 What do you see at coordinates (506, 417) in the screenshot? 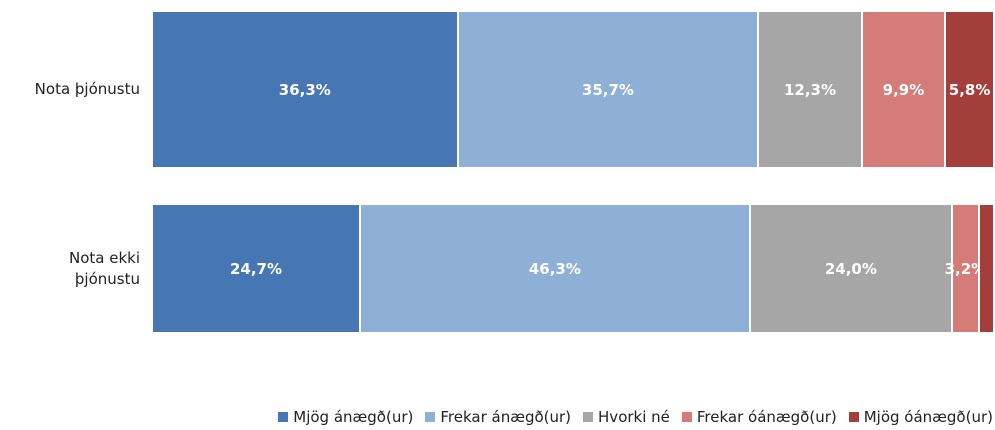
I see `legend-label: Frekar ánægð(ur)` at bounding box center [506, 417].